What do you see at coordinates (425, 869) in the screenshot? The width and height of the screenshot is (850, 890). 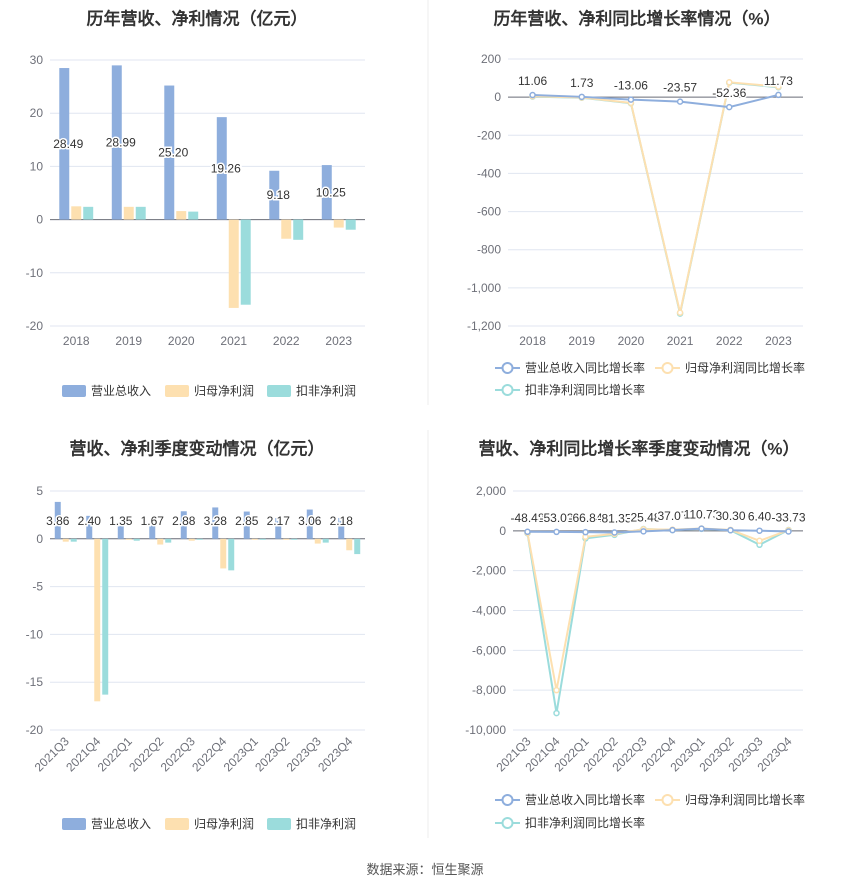 I see `source-footer: 数据来源：恒生聚源` at bounding box center [425, 869].